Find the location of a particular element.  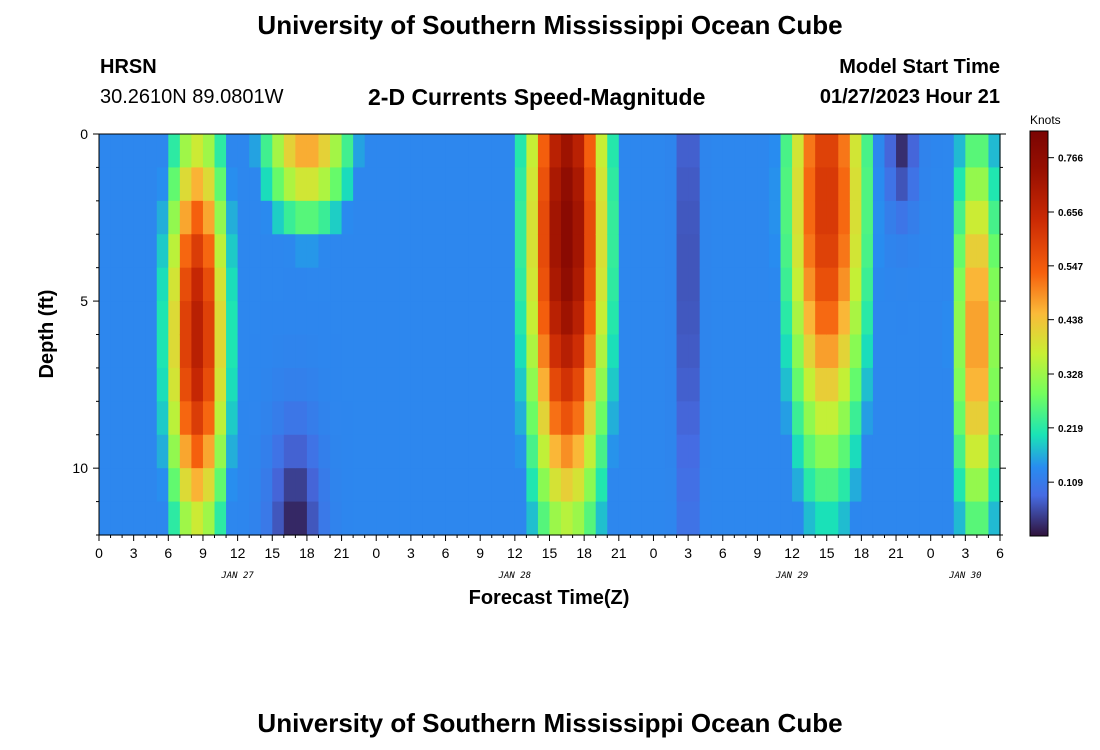

colorbar-ticks: 0.766 0.656 0.547 0.438 0.328 0.219 0.109 is located at coordinates (1065, 321).